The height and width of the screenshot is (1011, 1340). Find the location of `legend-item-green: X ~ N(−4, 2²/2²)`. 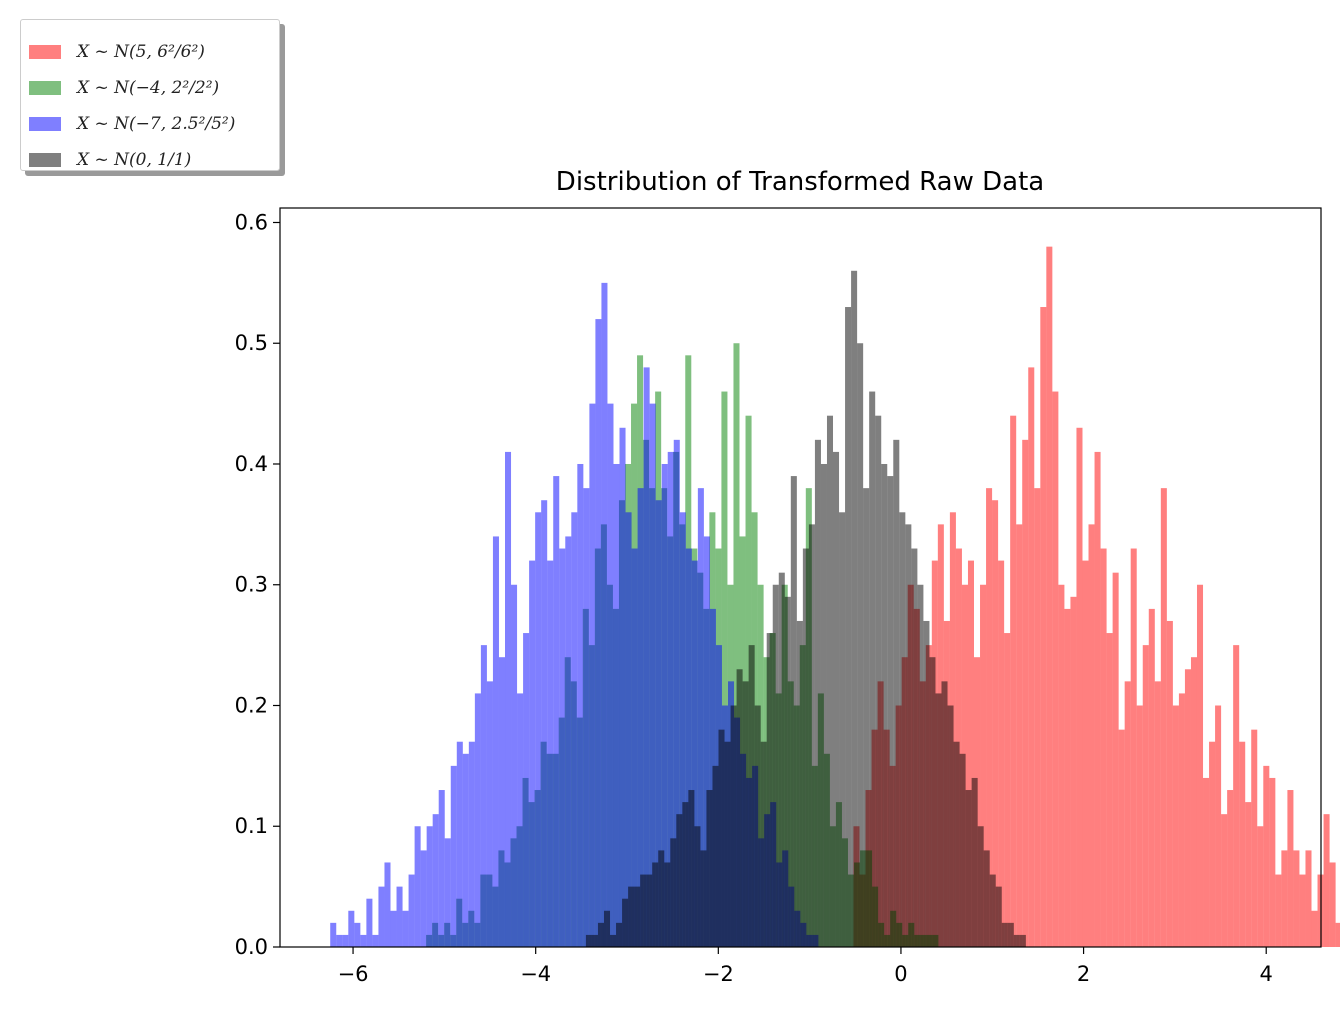

legend-item-green: X ~ N(−4, 2²/2²) is located at coordinates (124, 88).